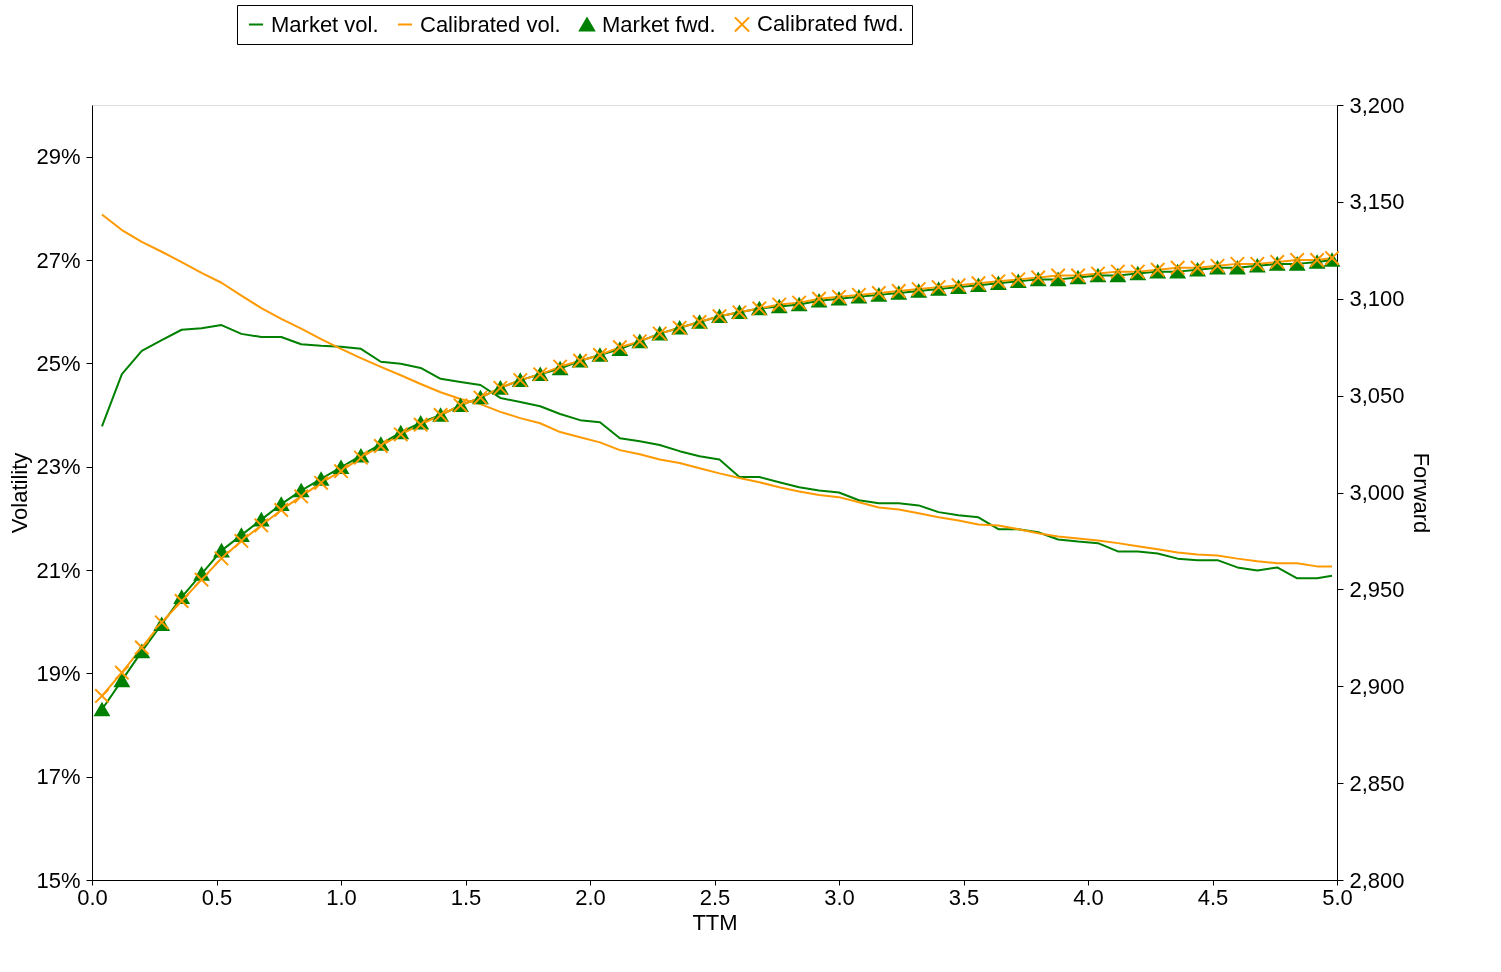 This screenshot has height=972, width=1501. Describe the element at coordinates (58, 673) in the screenshot. I see `y-tick-label: 19%` at that location.